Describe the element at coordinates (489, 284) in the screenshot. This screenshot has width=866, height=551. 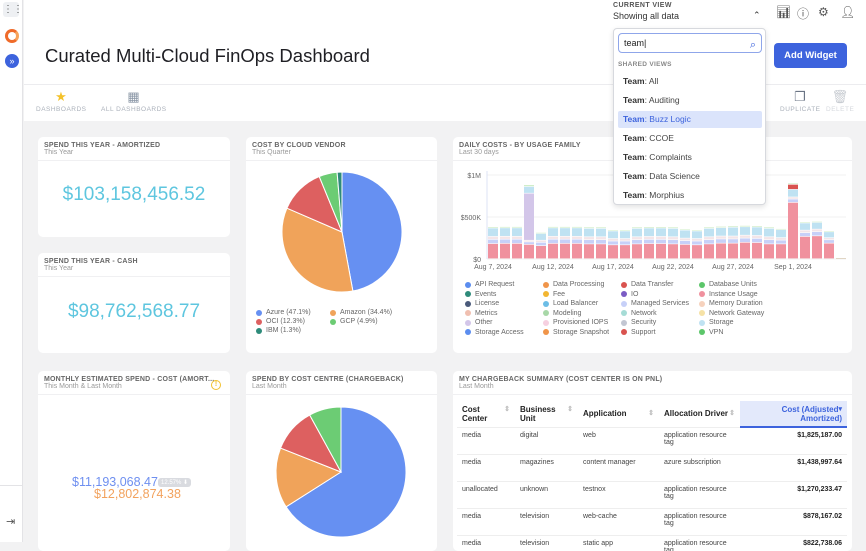
I see `legend-item: API Request` at that location.